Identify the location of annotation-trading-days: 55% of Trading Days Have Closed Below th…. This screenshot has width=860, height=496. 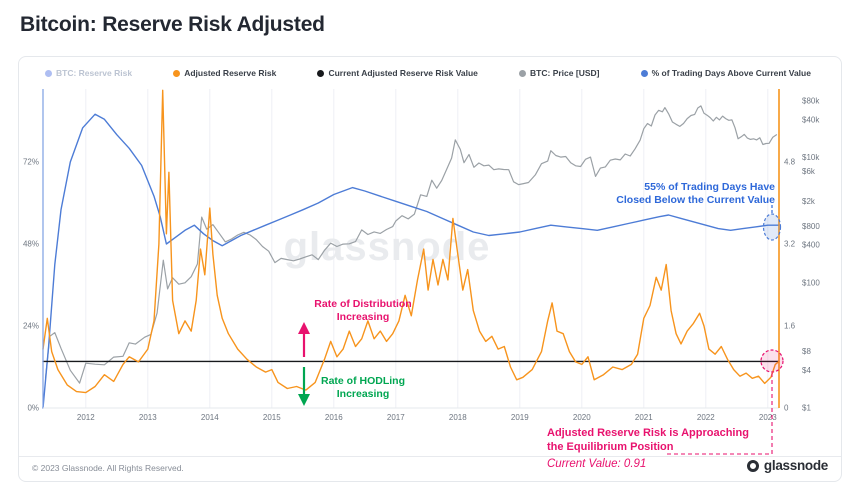
(695, 194).